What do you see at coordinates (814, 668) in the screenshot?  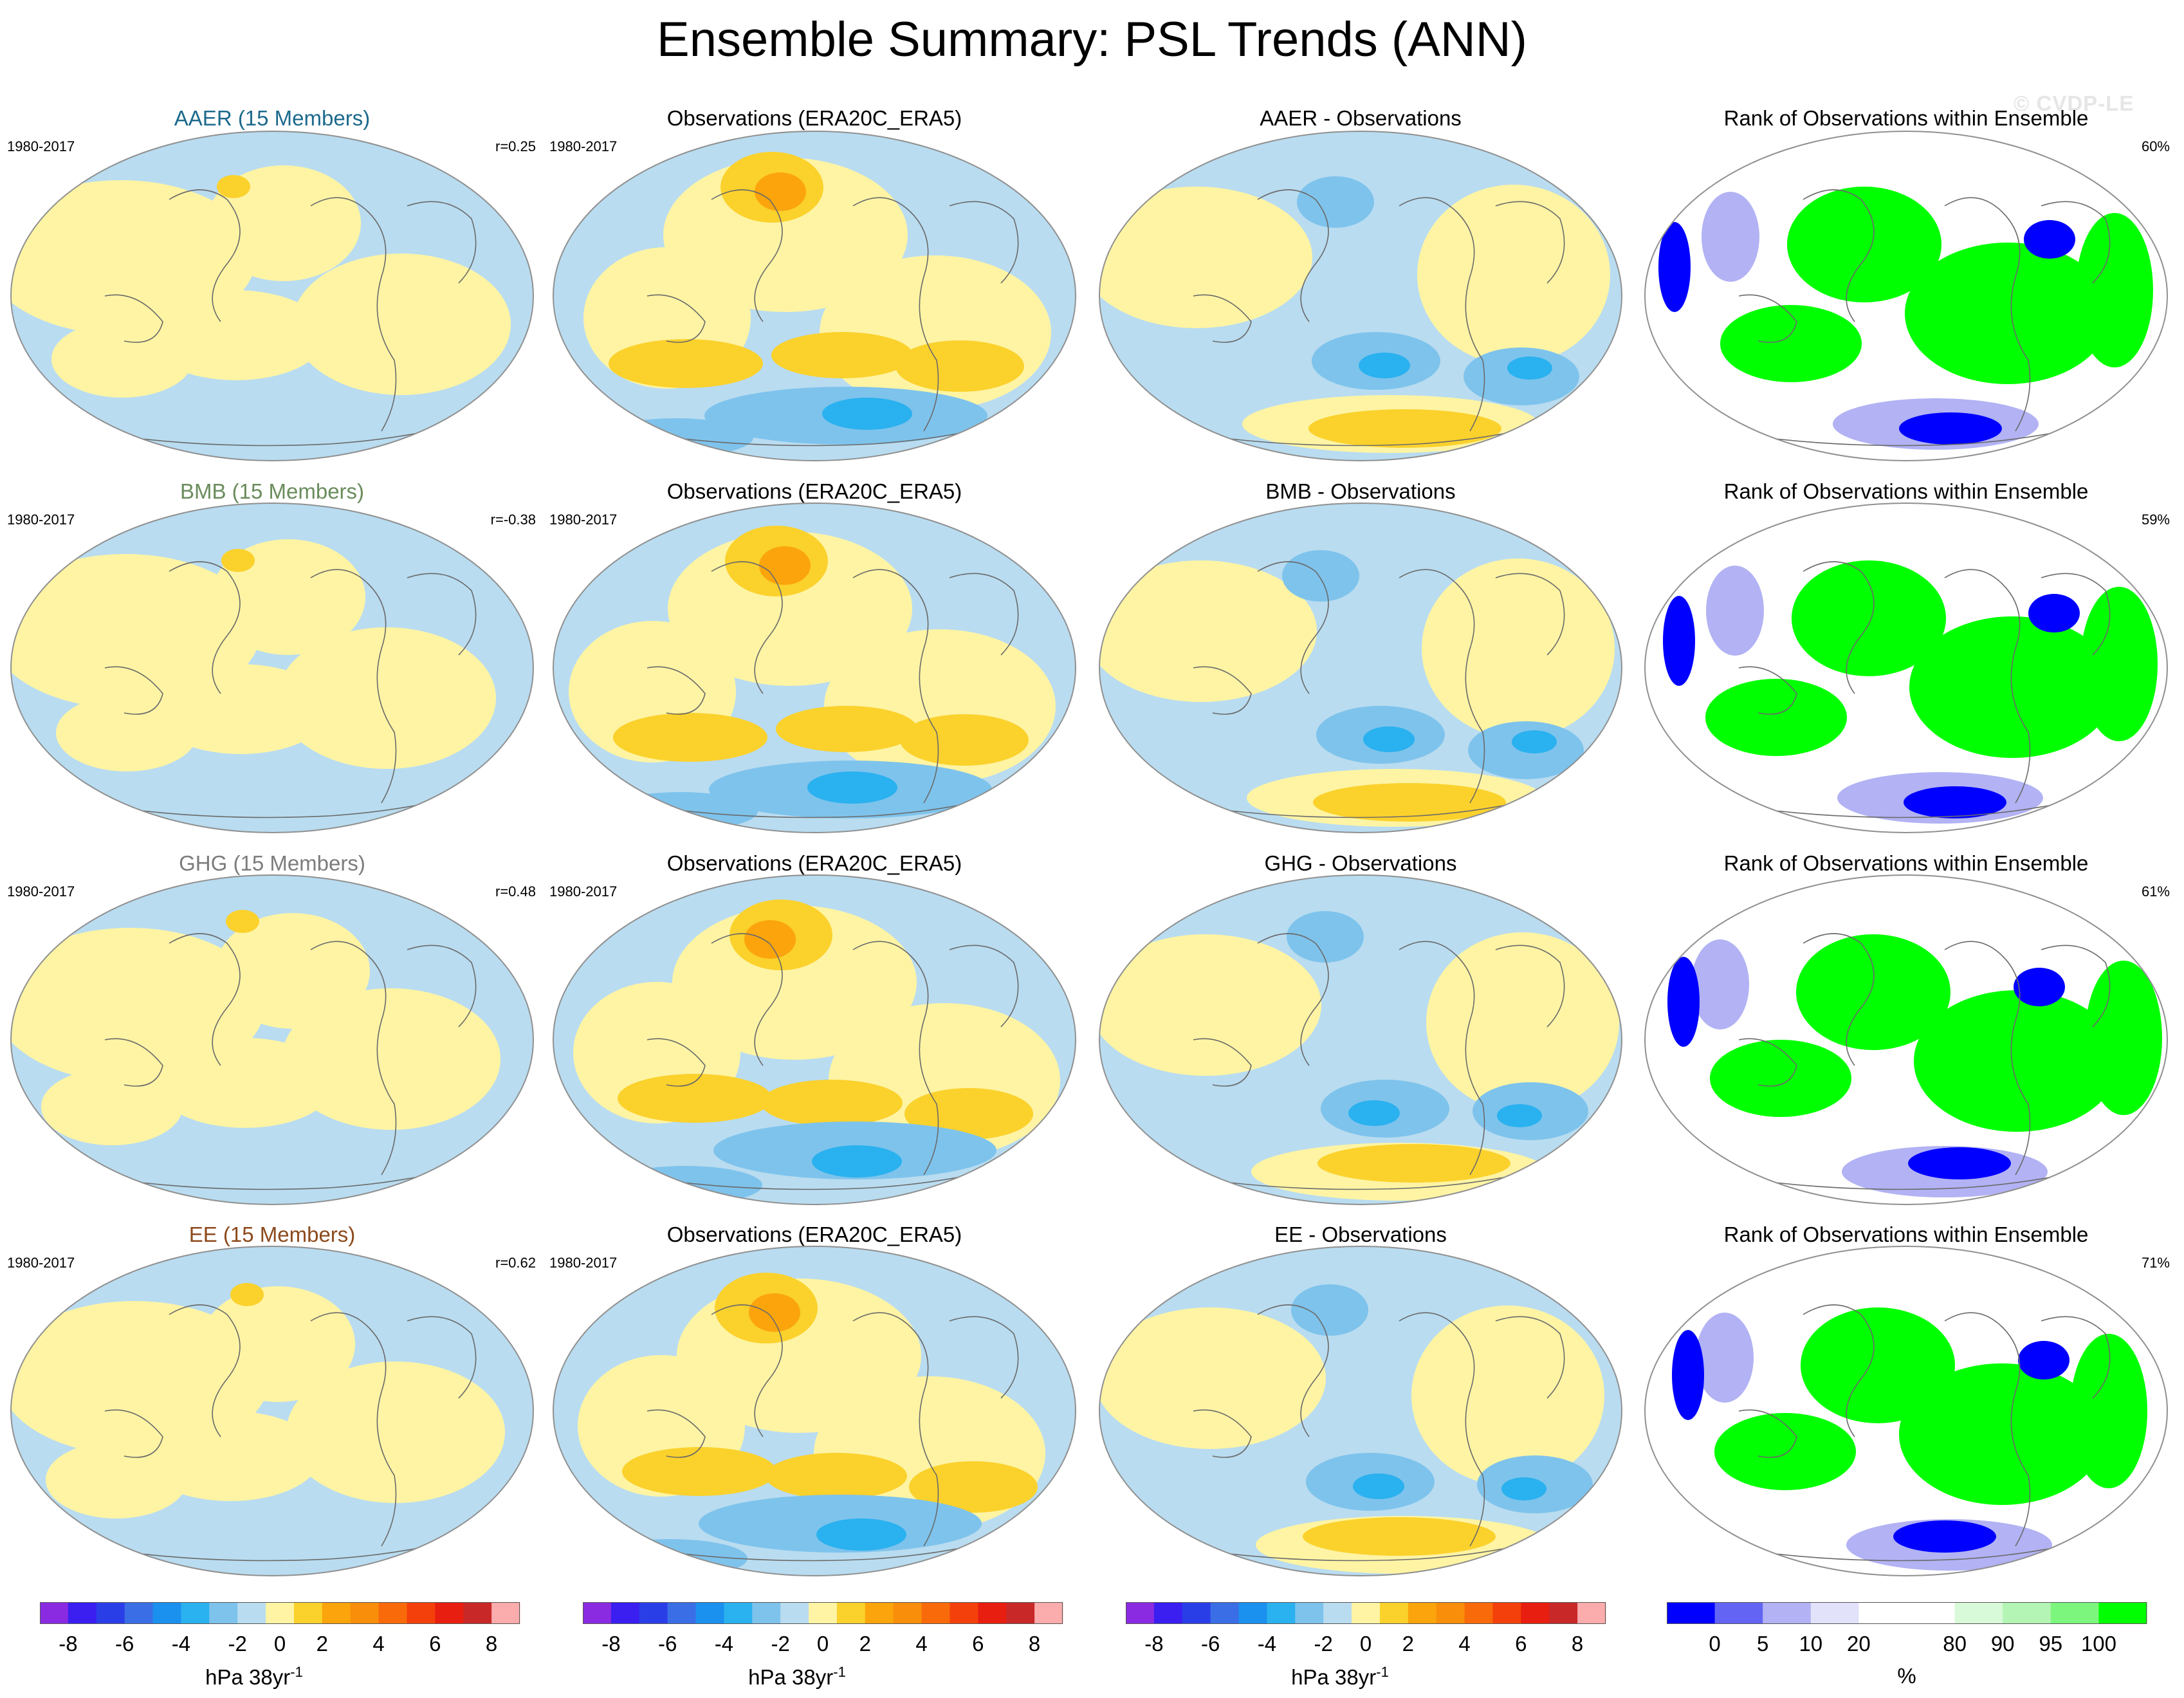 I see `map-obs` at bounding box center [814, 668].